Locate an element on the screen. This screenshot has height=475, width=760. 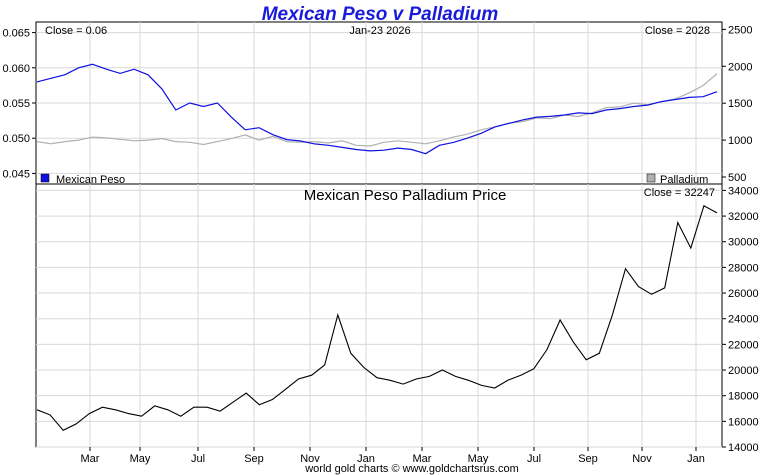
top-header-left: Close = 0.06 is located at coordinates (76, 31).